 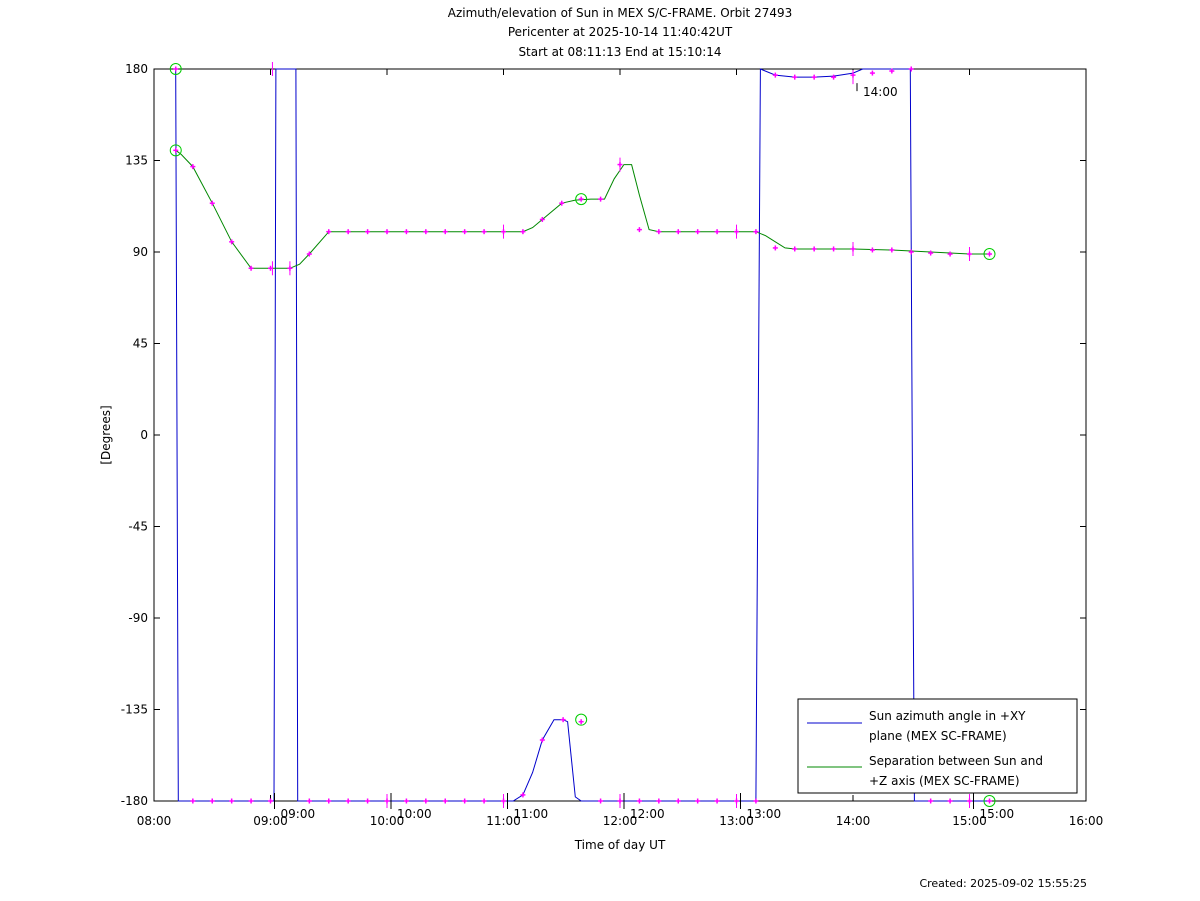 I want to click on y-axis-label: [Degrees], so click(x=106, y=434).